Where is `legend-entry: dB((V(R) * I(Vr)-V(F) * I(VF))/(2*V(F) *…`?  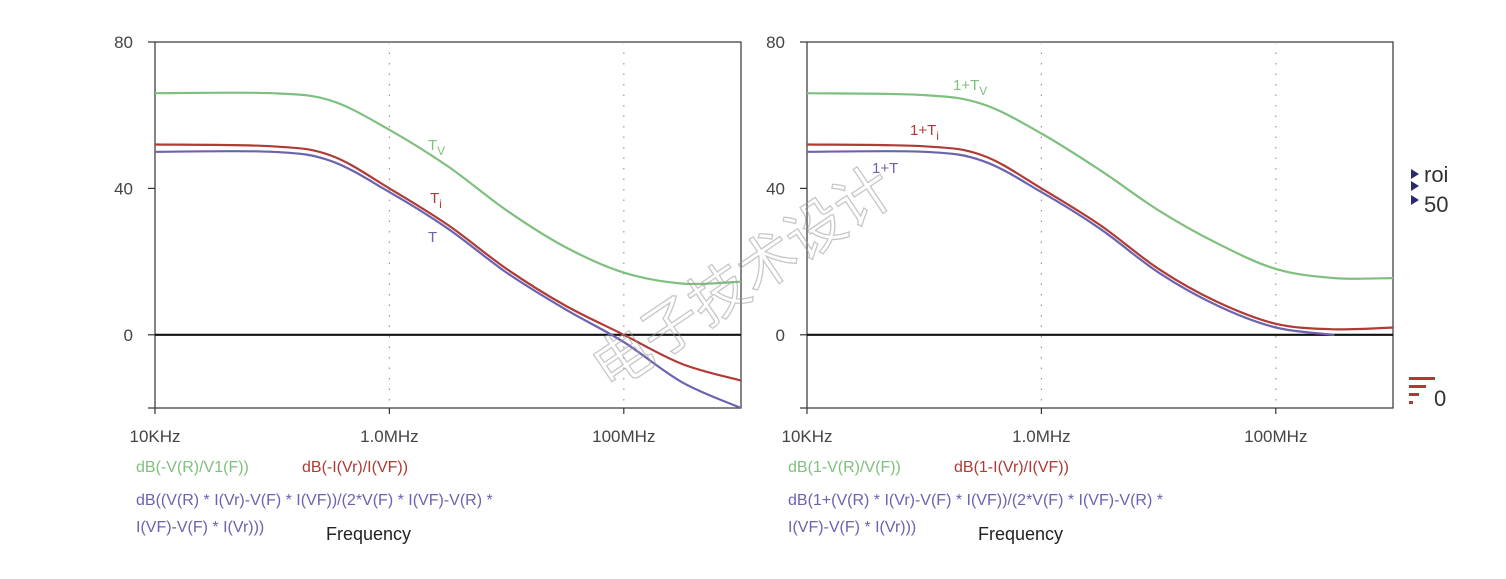 legend-entry: dB((V(R) * I(Vr)-V(F) * I(VF))/(2*V(F) *… is located at coordinates (314, 500).